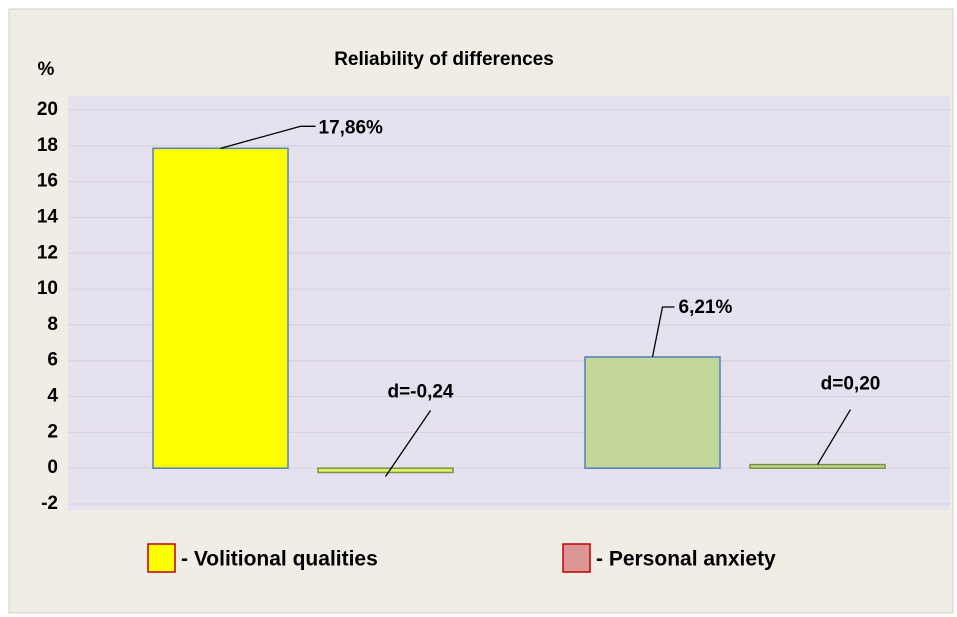 The width and height of the screenshot is (957, 617). I want to click on y-tick-label: 2, so click(52, 431).